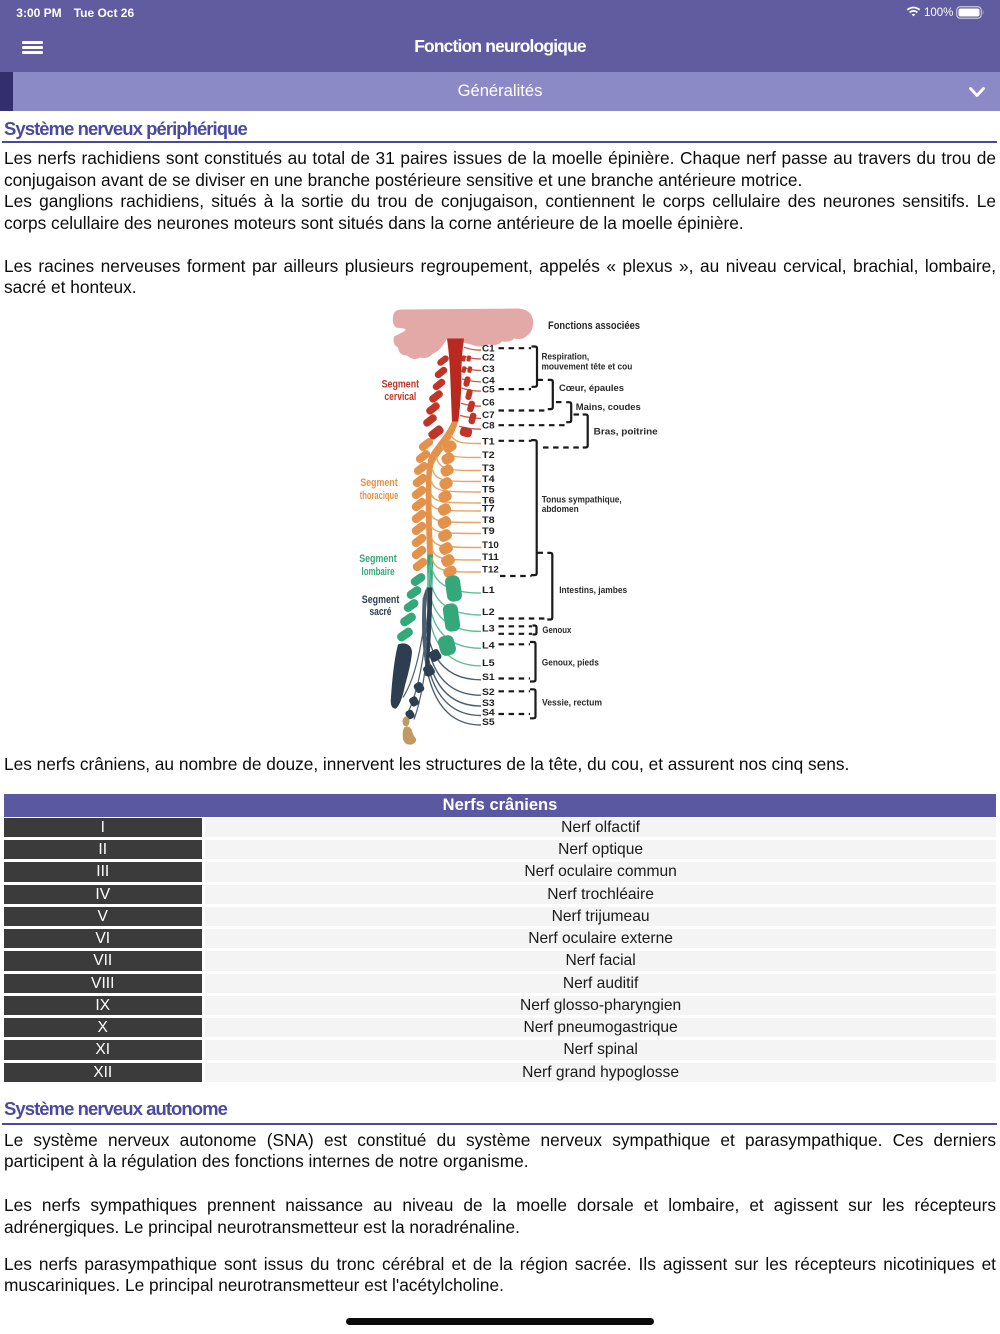 The height and width of the screenshot is (1334, 1000). What do you see at coordinates (488, 403) in the screenshot?
I see `svg-text: C6` at bounding box center [488, 403].